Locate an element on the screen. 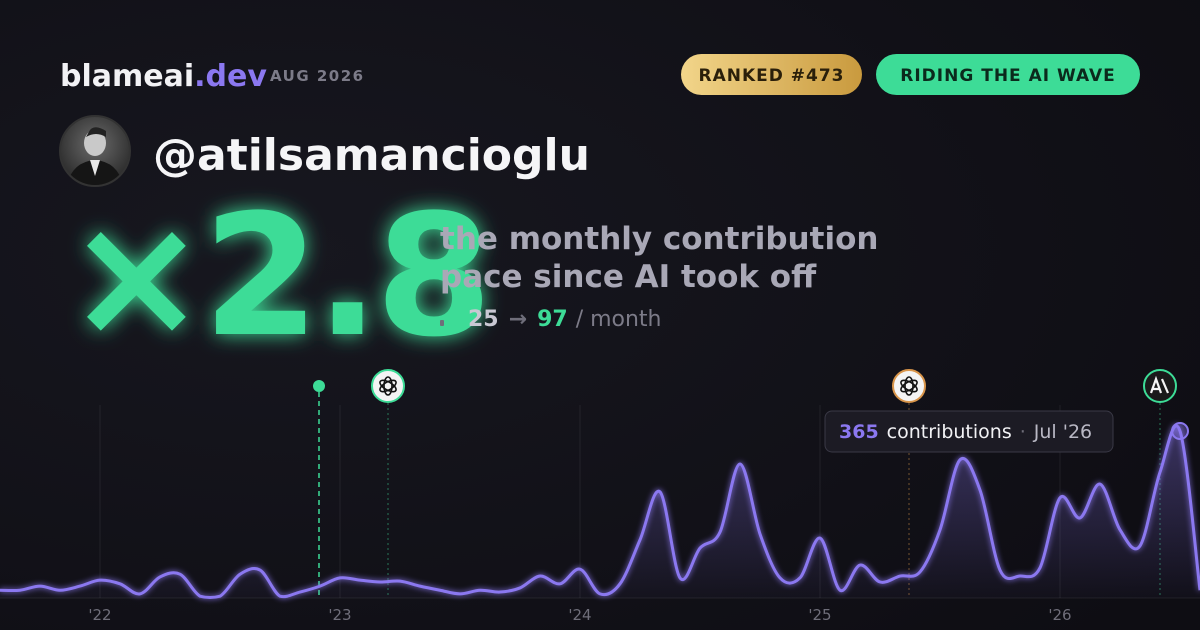 This screenshot has height=630, width=1200. status-badge-text: RIDING THE AI WAVE is located at coordinates (1007, 76).